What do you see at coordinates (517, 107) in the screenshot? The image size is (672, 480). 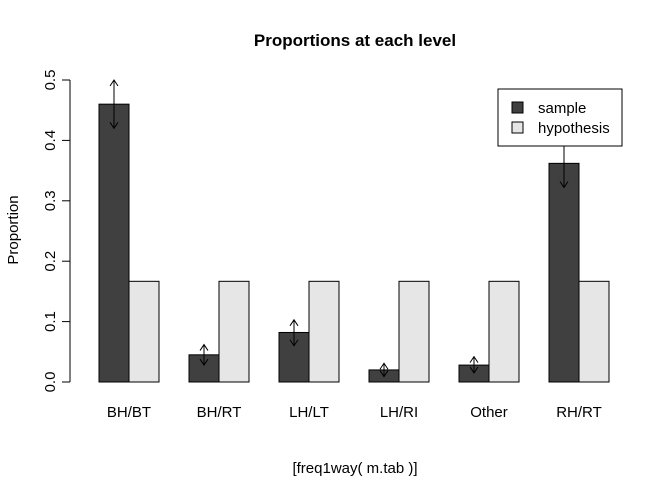 I see `legend-swatch-sample` at bounding box center [517, 107].